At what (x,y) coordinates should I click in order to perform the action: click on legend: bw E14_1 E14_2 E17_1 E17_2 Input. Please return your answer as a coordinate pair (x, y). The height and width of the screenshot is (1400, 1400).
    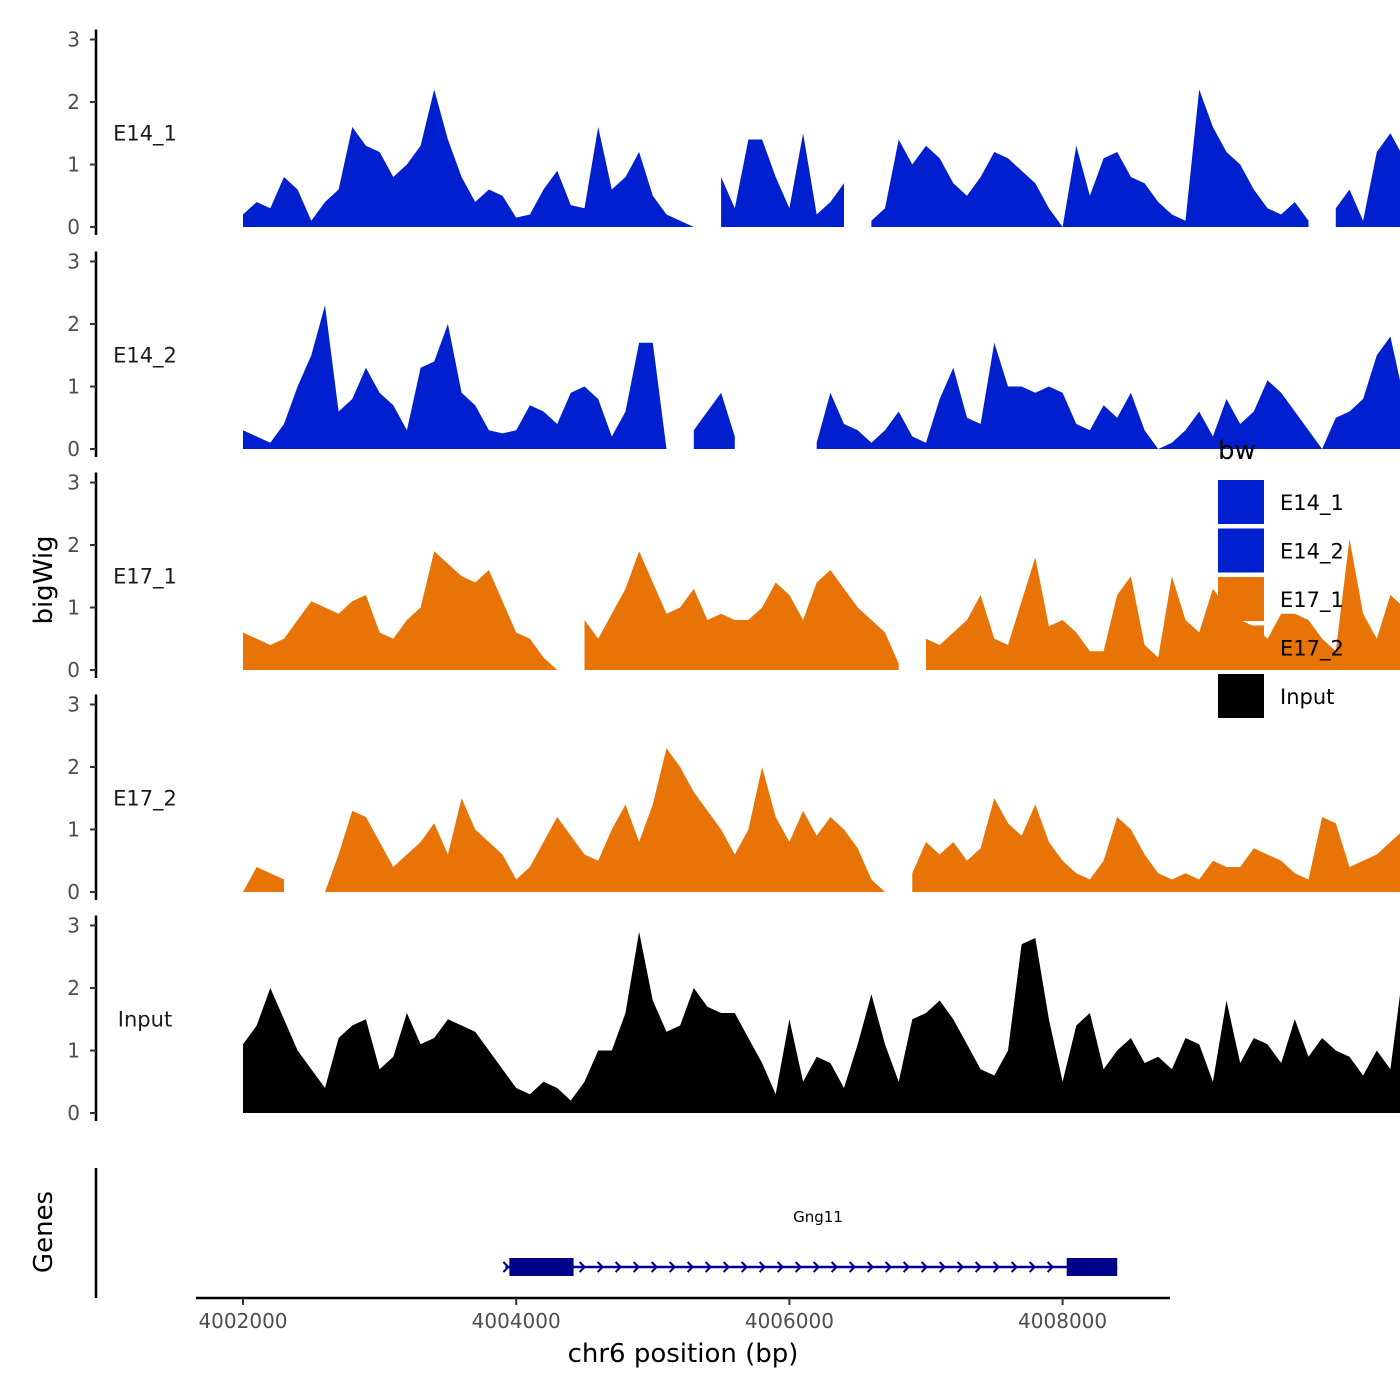
    Looking at the image, I should click on (1281, 577).